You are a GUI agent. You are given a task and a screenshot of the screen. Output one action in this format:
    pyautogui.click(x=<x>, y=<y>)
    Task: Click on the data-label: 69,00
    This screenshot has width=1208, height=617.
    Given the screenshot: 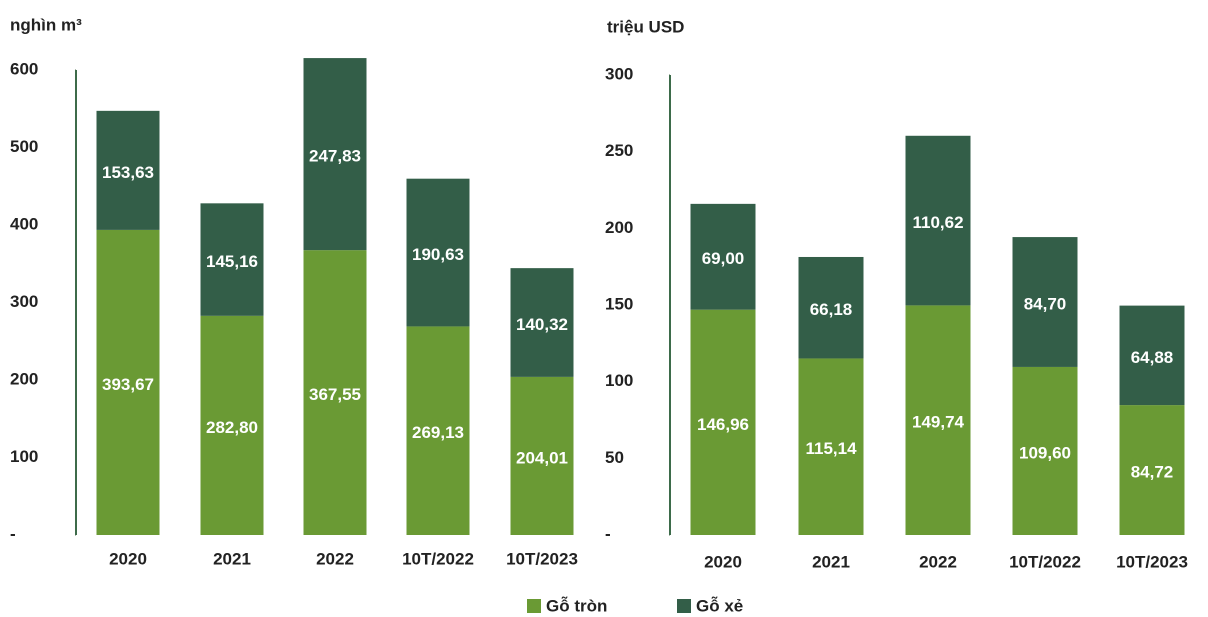 What is the action you would take?
    pyautogui.click(x=723, y=258)
    